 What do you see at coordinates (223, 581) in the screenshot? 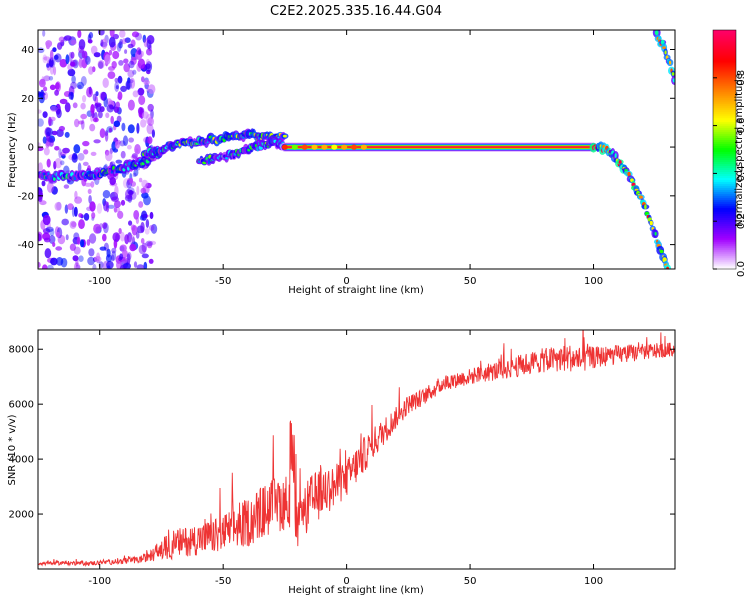
I see `snr-x-tick-label: -50` at bounding box center [223, 581].